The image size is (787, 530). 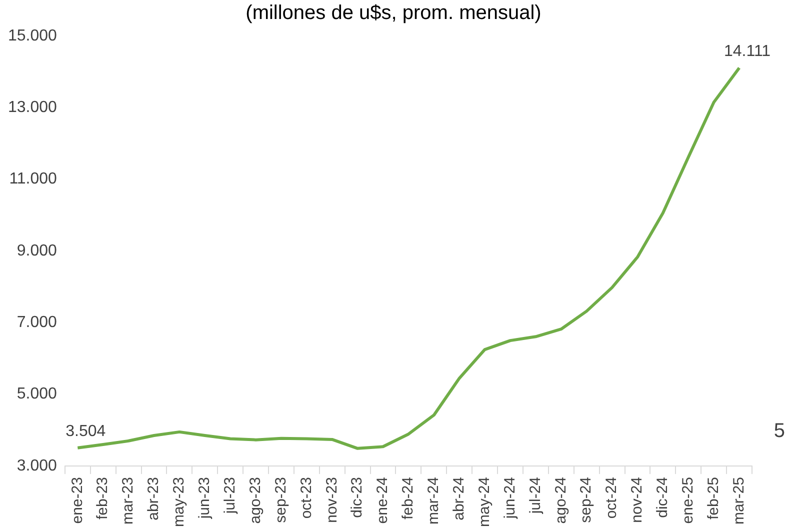 I want to click on x-tick-label: nov-24, so click(x=637, y=499).